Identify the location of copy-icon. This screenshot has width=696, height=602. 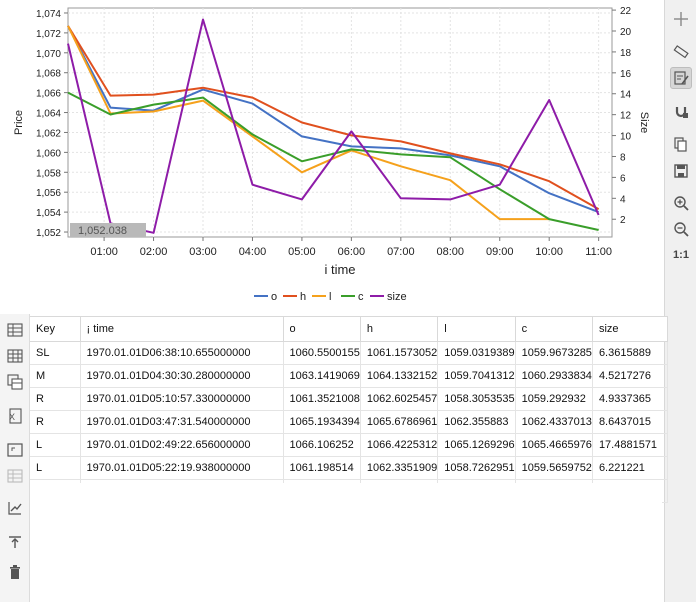
(681, 144).